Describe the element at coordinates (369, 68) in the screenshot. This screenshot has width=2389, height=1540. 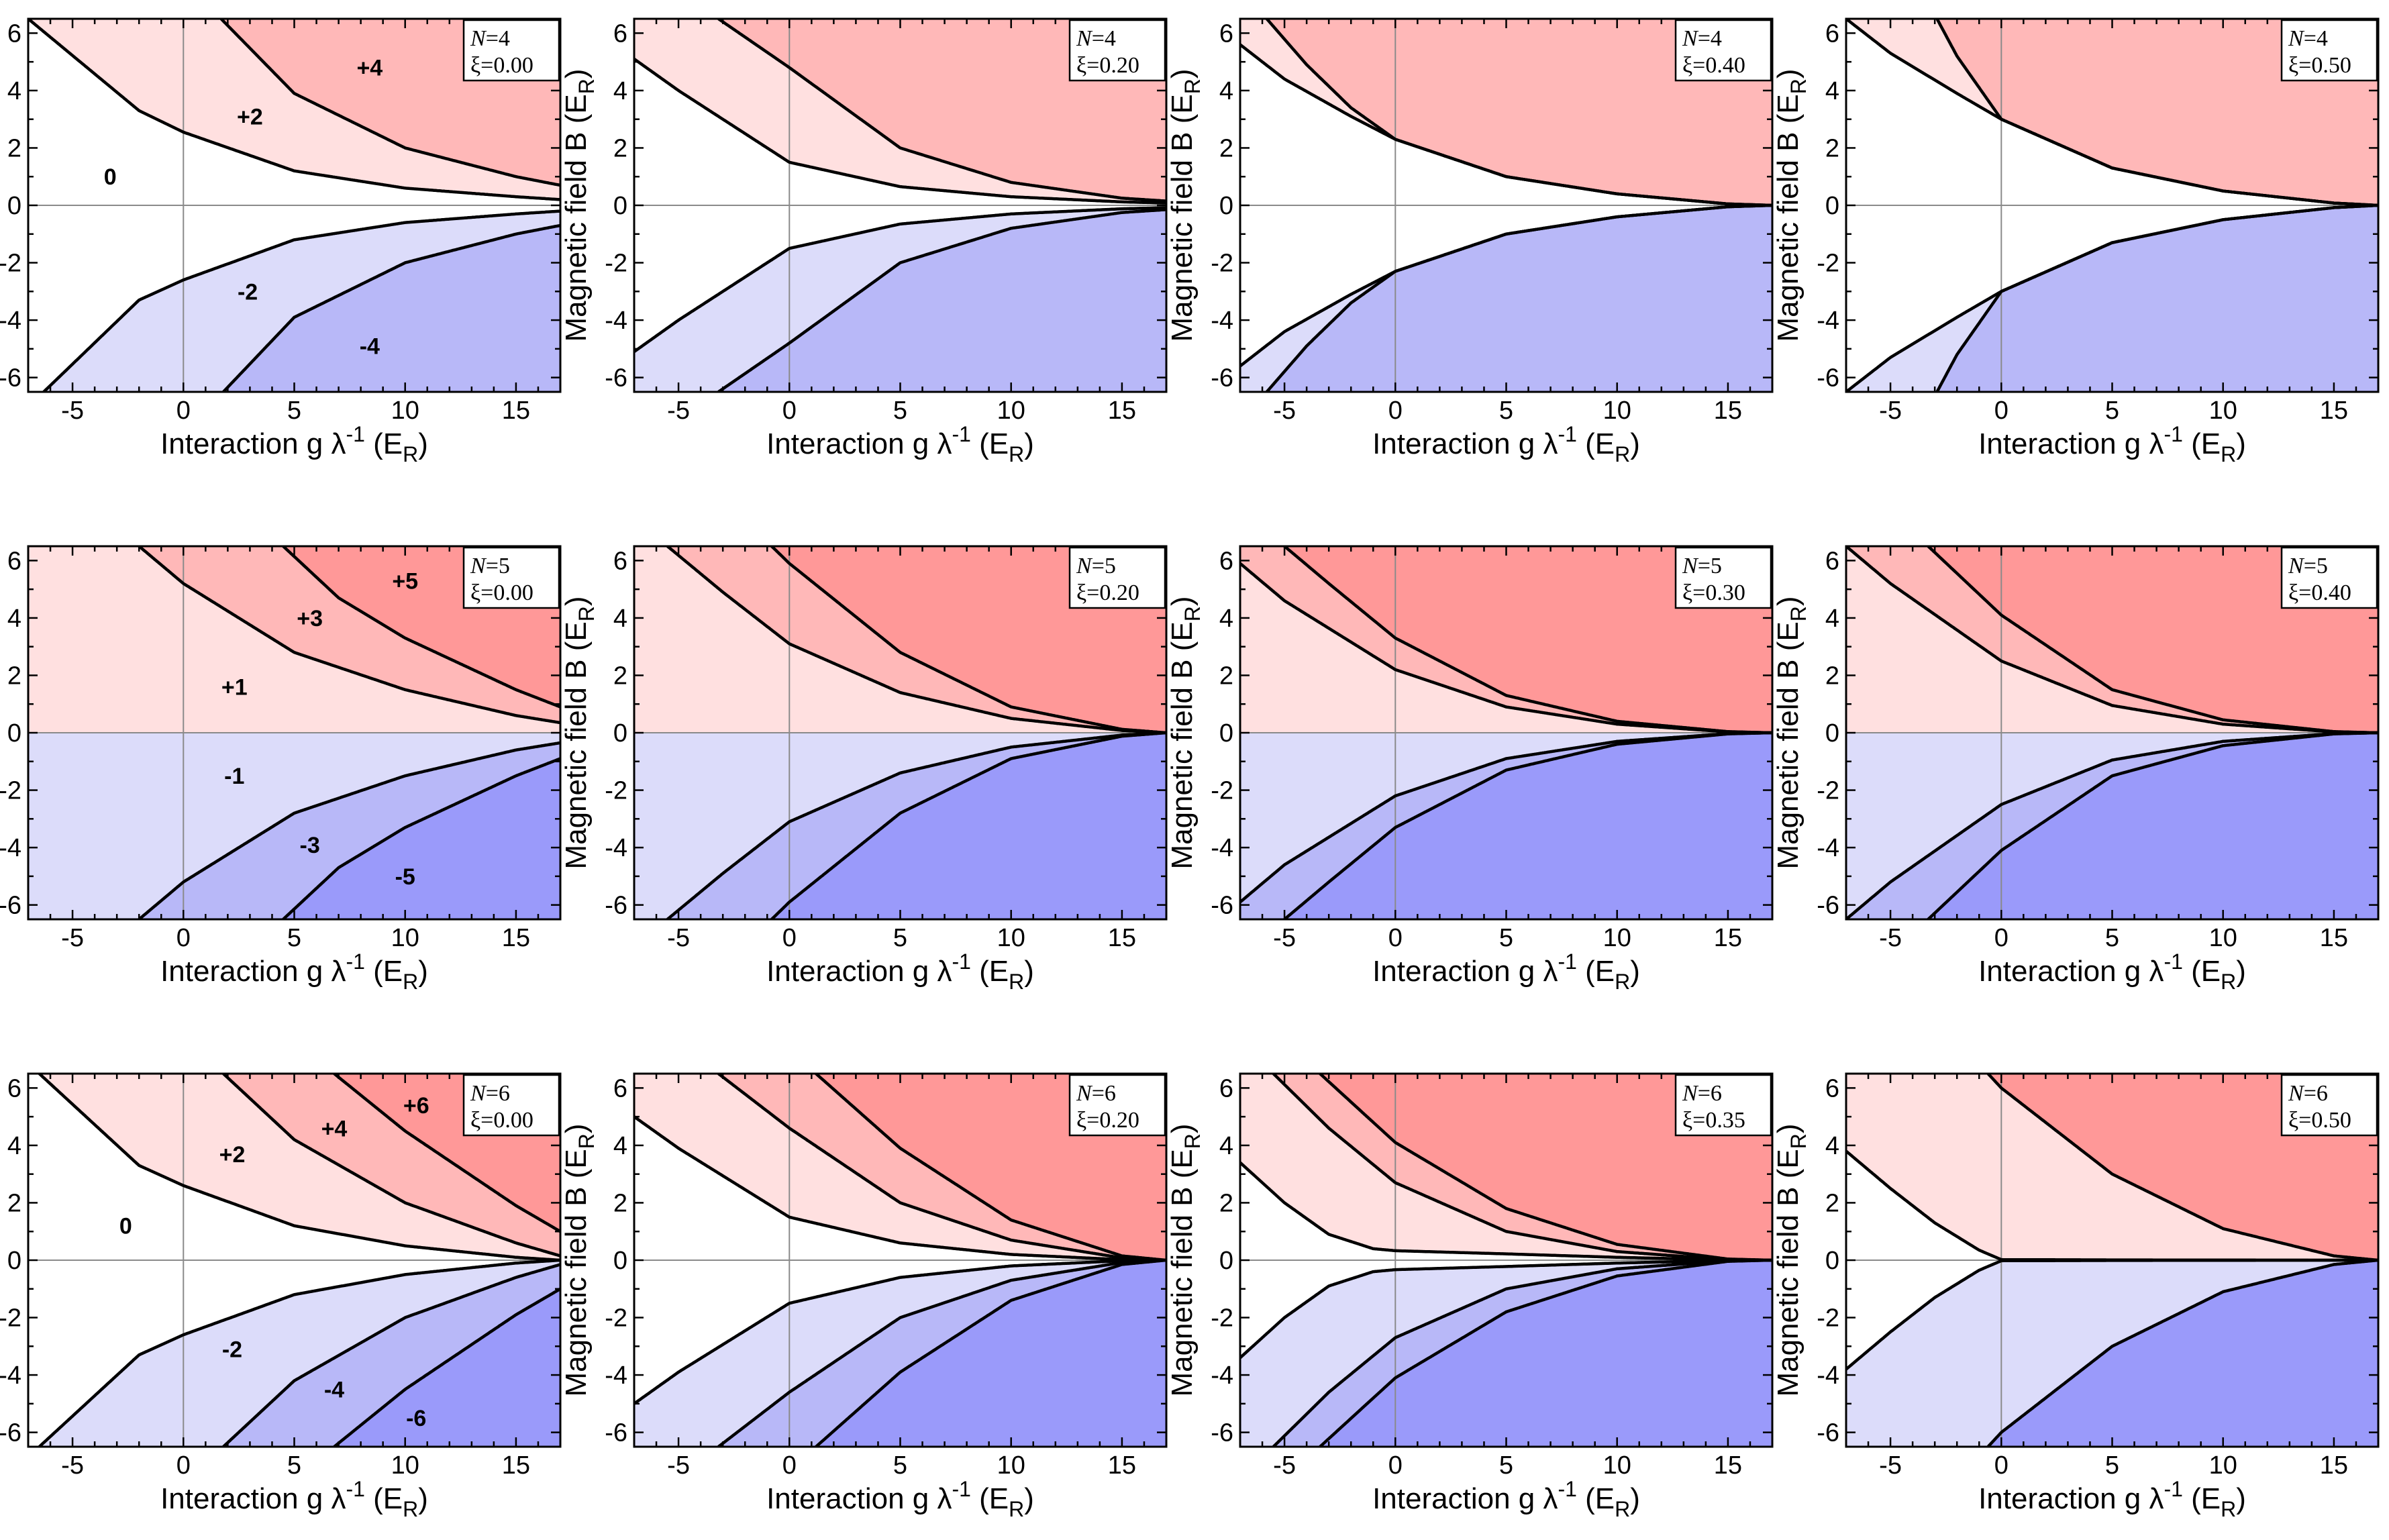
I see `region-label: +4` at that location.